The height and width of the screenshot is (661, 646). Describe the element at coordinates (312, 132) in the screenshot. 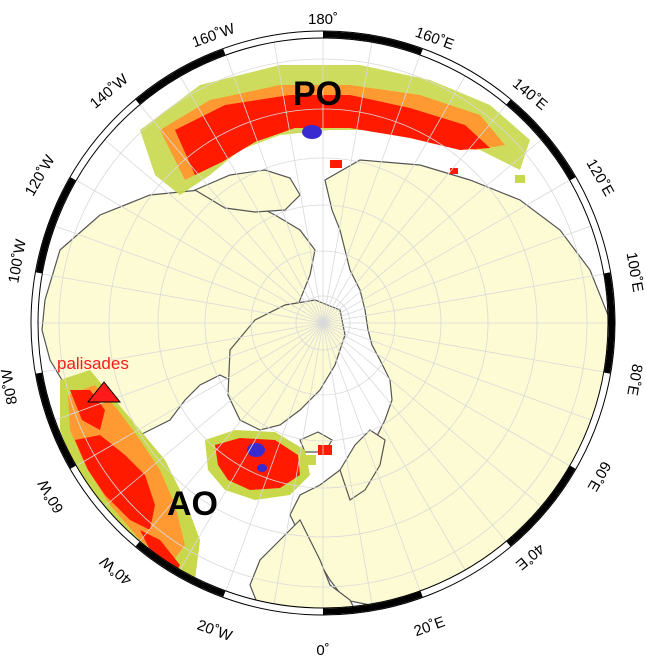

I see `density-po-peak` at that location.